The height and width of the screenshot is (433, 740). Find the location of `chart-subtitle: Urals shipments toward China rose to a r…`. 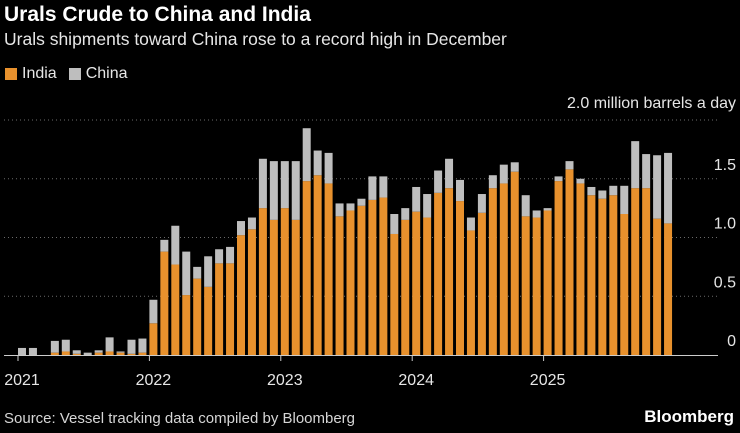

chart-subtitle: Urals shipments toward China rose to a r… is located at coordinates (255, 39).